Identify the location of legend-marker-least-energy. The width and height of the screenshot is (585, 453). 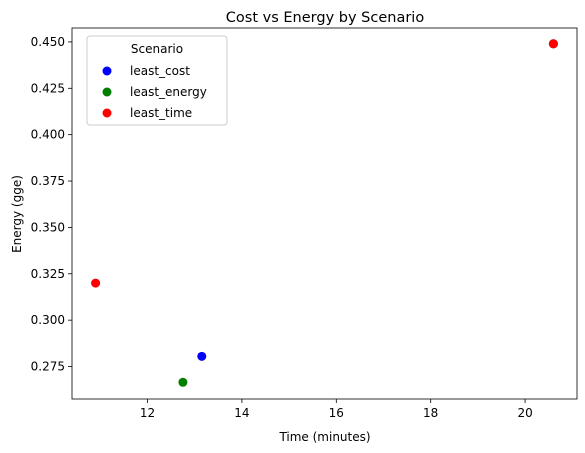
(107, 92).